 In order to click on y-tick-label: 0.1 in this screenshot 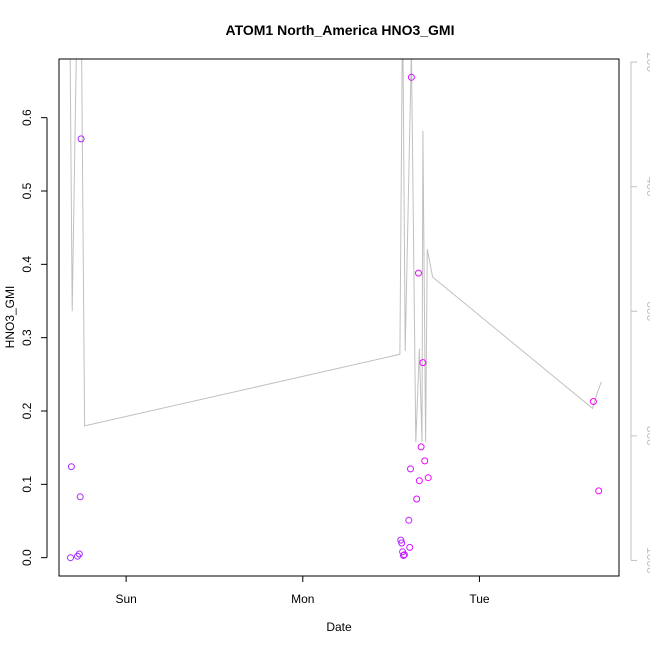, I will do `click(27, 484)`.